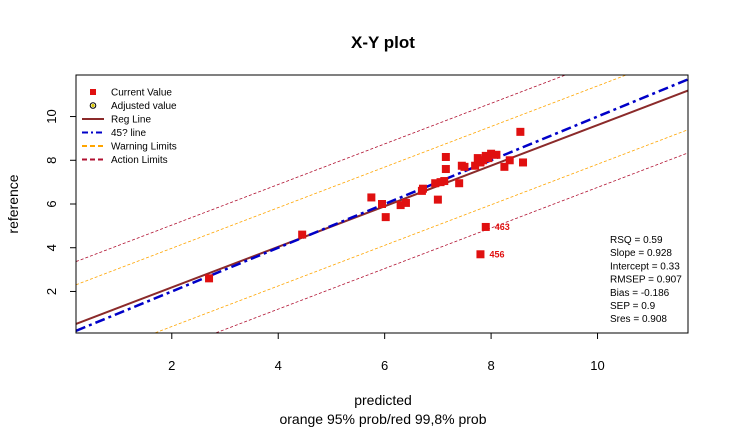 The width and height of the screenshot is (729, 430). I want to click on stat-line: Bias = -0.186, so click(640, 293).